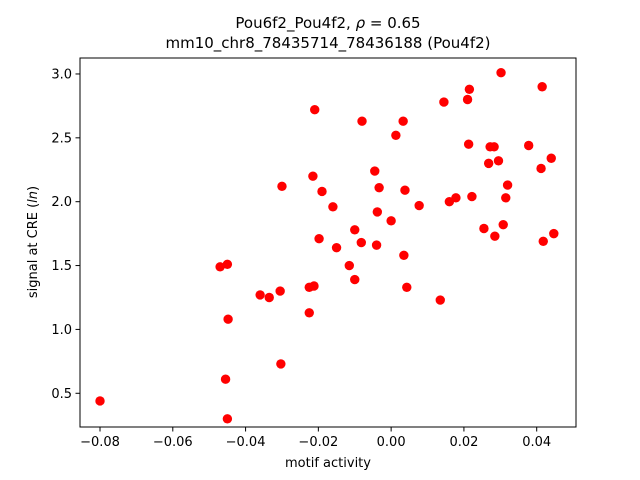 This screenshot has width=640, height=480. I want to click on x-axis: −0.08 −0.06 −0.04 −0.02 0.00 0.02 0.04, so click(315, 438).